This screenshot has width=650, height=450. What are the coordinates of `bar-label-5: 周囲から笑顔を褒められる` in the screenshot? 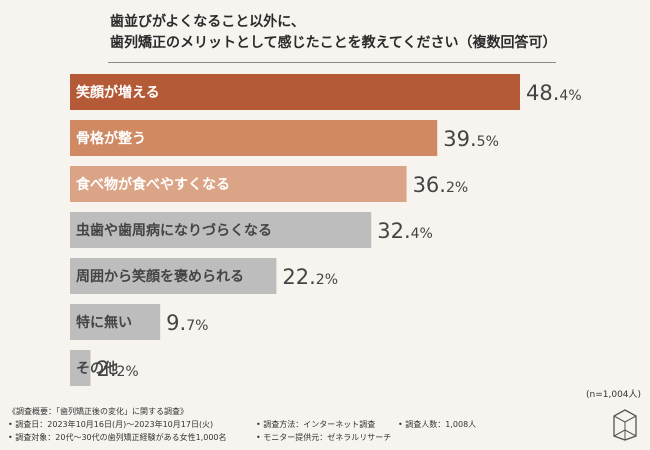 It's located at (160, 276).